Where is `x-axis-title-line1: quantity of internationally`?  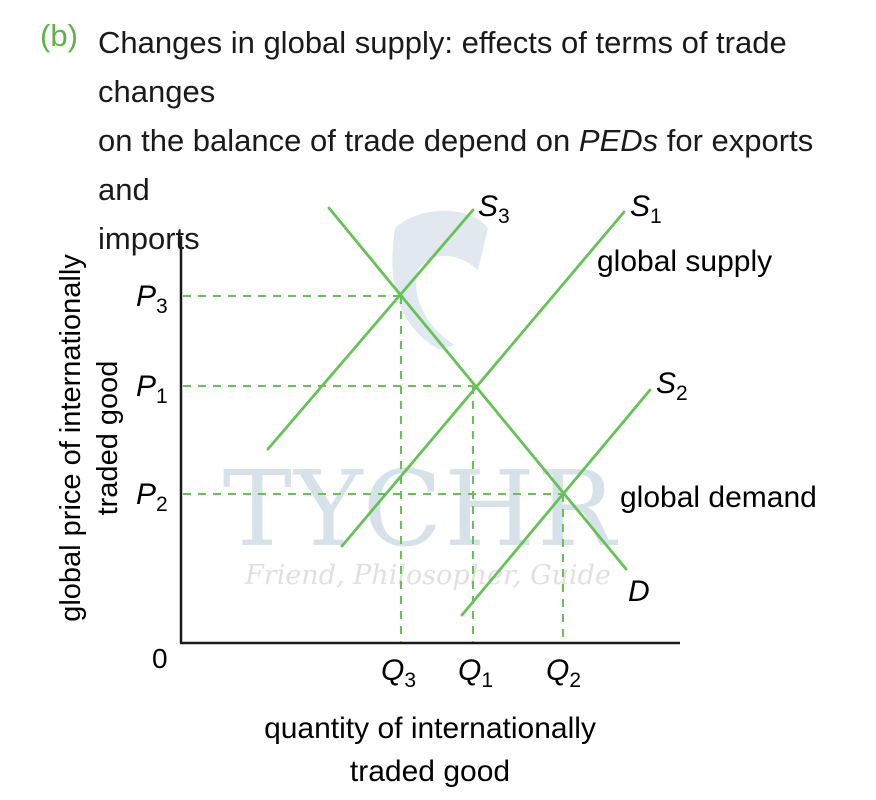
x-axis-title-line1: quantity of internationally is located at coordinates (430, 728).